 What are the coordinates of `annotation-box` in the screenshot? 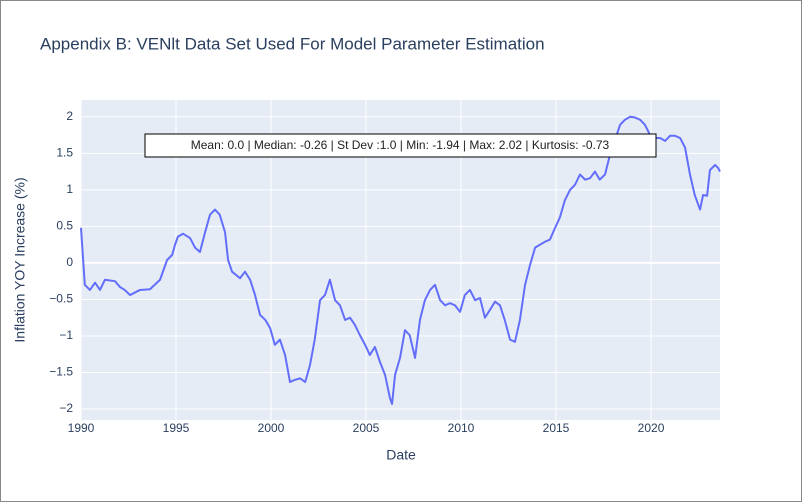 It's located at (400, 145).